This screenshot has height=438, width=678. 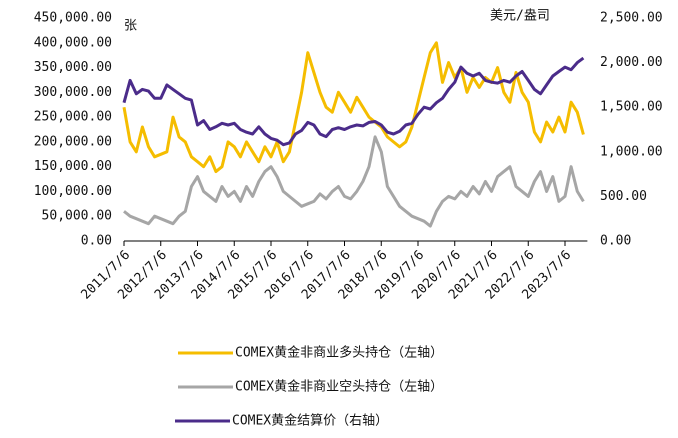 What do you see at coordinates (631, 62) in the screenshot?
I see `y2-tick-label: 2,000.00` at bounding box center [631, 62].